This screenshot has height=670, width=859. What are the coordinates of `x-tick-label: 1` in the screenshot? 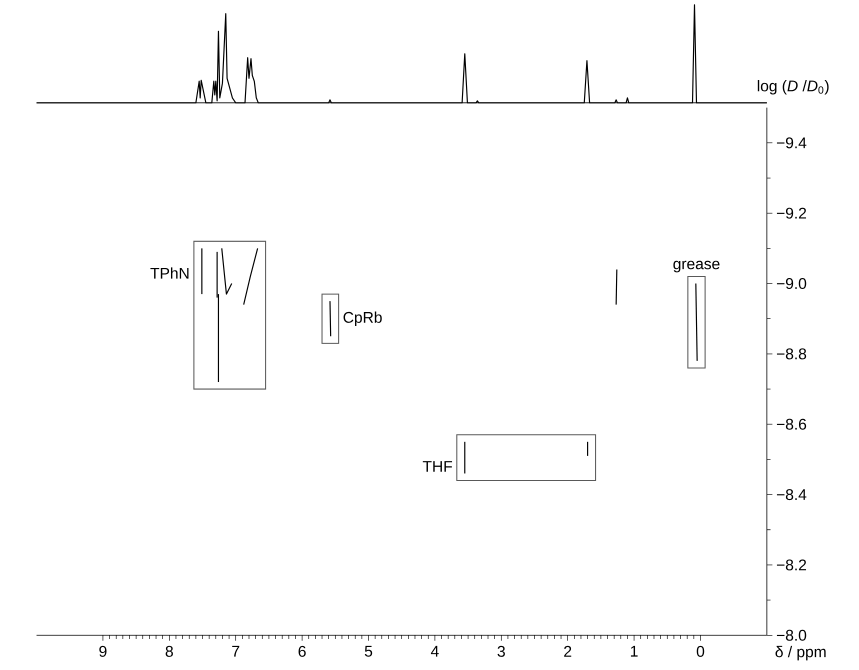 It's located at (634, 651).